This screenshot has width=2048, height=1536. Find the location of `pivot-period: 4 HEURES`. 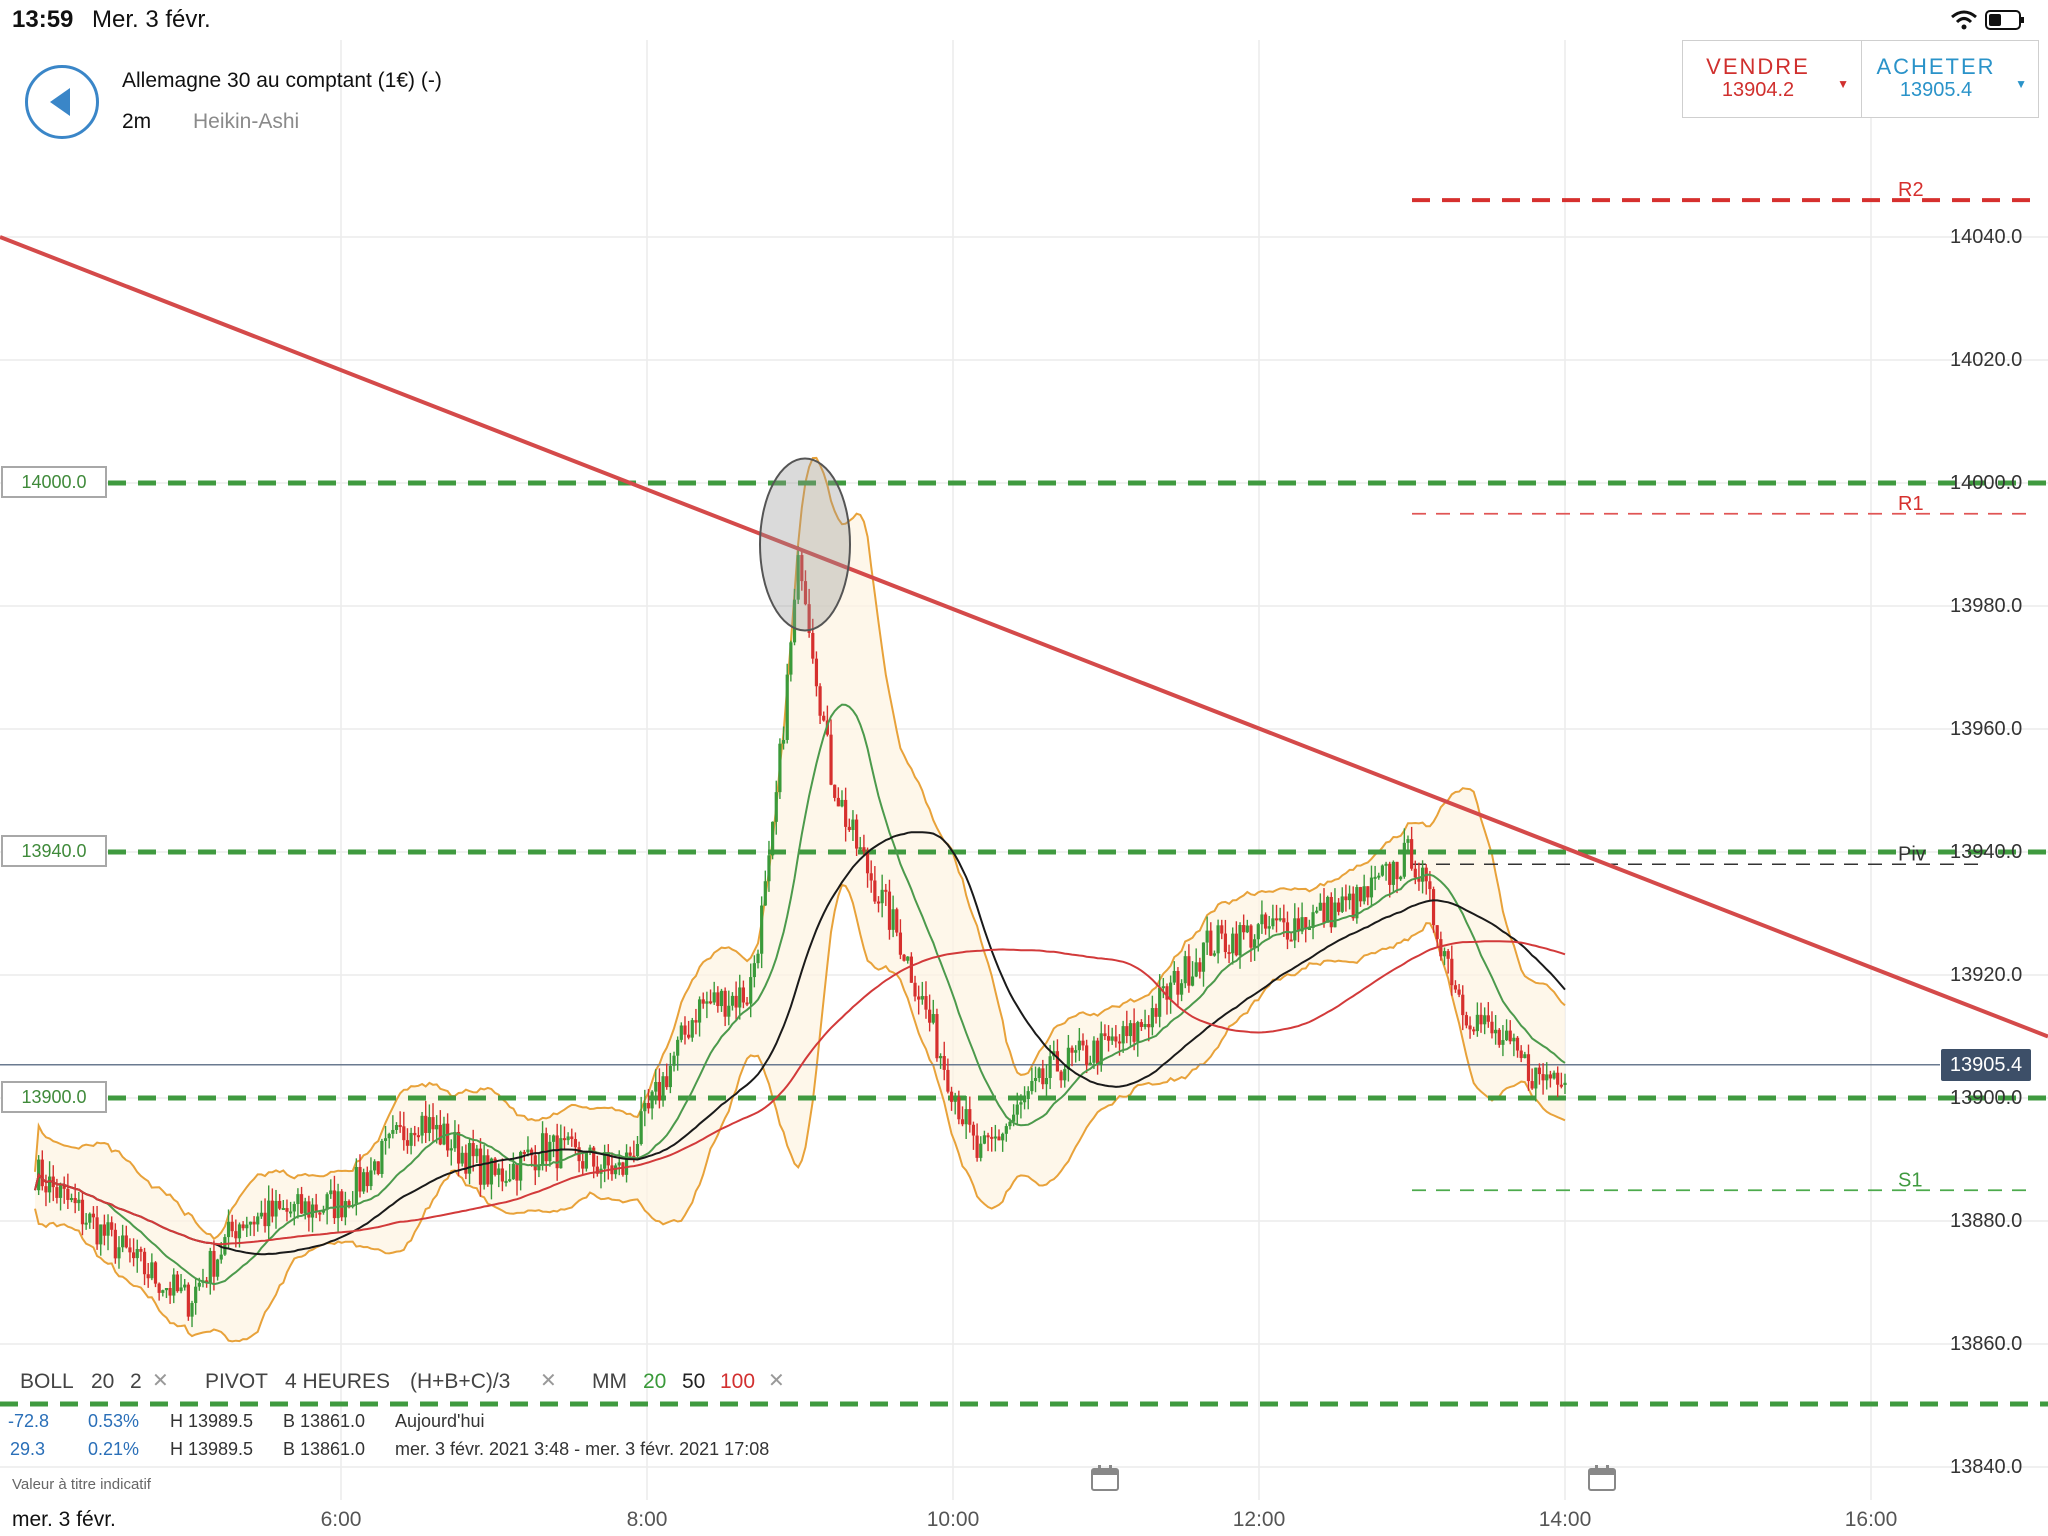

pivot-period: 4 HEURES is located at coordinates (338, 1381).